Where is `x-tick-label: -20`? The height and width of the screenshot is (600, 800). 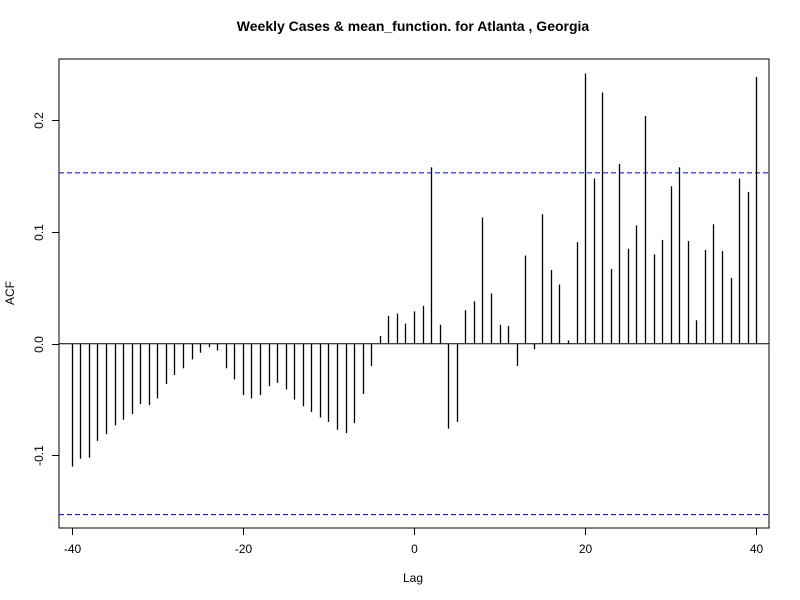
x-tick-label: -20 is located at coordinates (244, 549).